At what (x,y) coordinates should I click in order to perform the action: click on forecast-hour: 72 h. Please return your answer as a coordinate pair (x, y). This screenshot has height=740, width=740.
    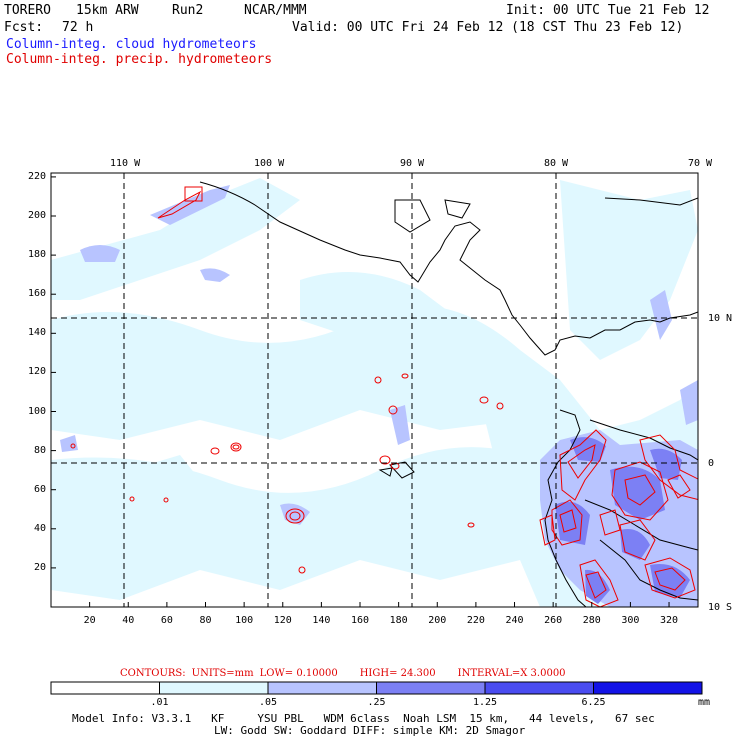
    Looking at the image, I should click on (78, 27).